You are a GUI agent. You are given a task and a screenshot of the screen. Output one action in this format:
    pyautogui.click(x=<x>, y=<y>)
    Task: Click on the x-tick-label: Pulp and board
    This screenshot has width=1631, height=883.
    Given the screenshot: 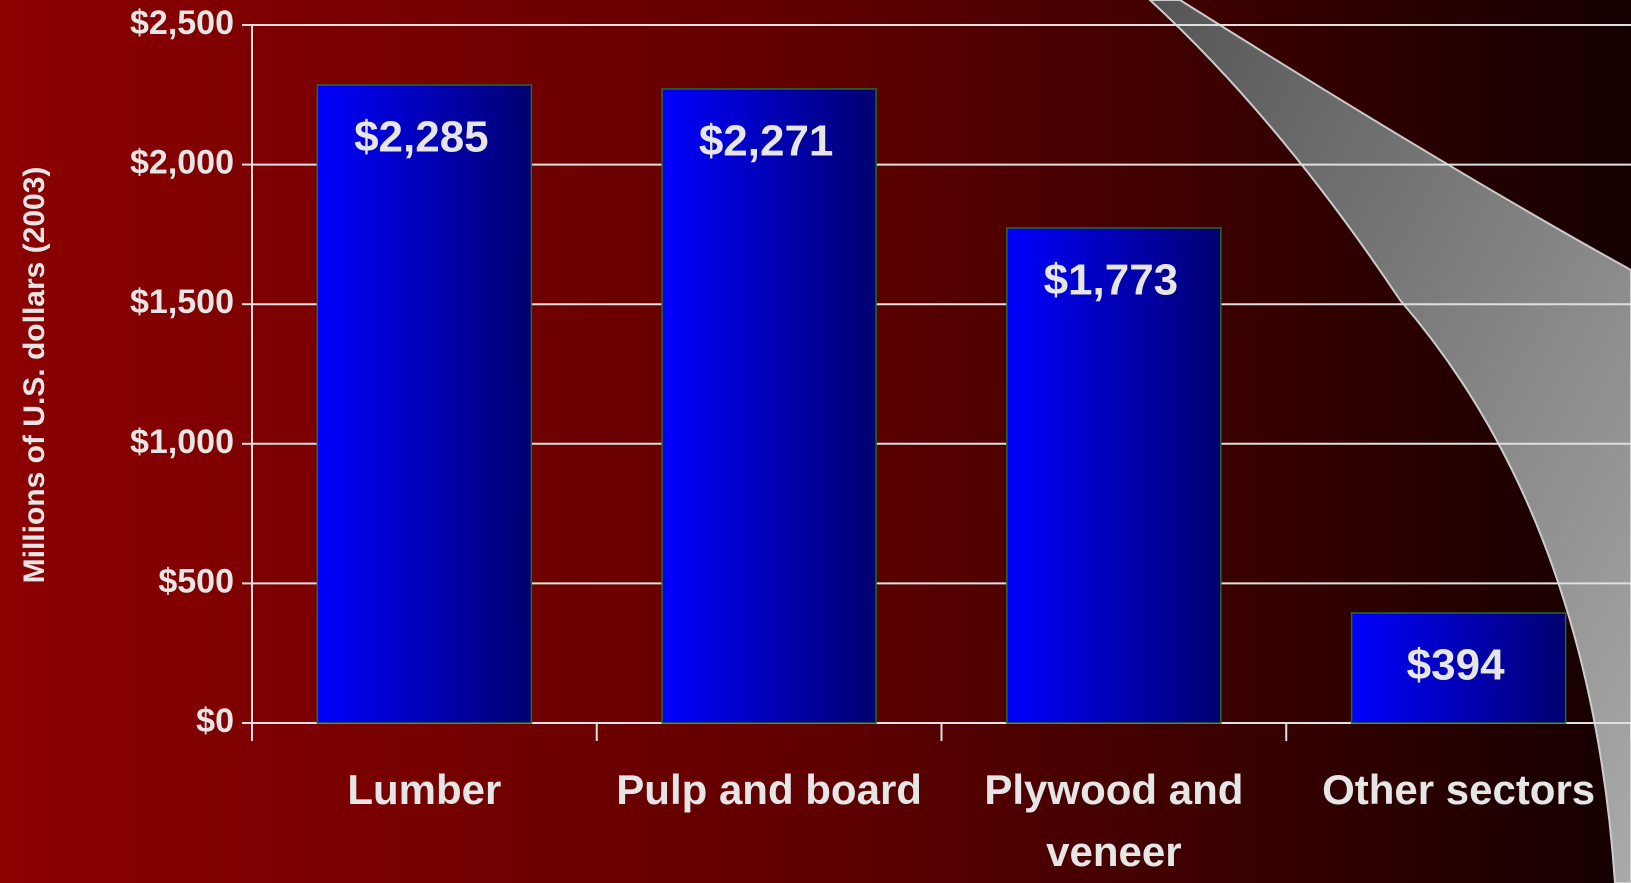 What is the action you would take?
    pyautogui.click(x=769, y=789)
    